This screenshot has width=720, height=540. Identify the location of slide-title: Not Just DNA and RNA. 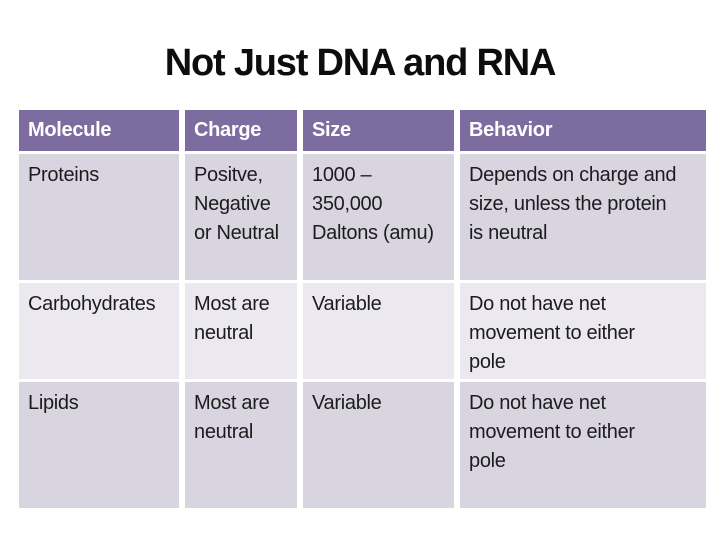
(360, 63).